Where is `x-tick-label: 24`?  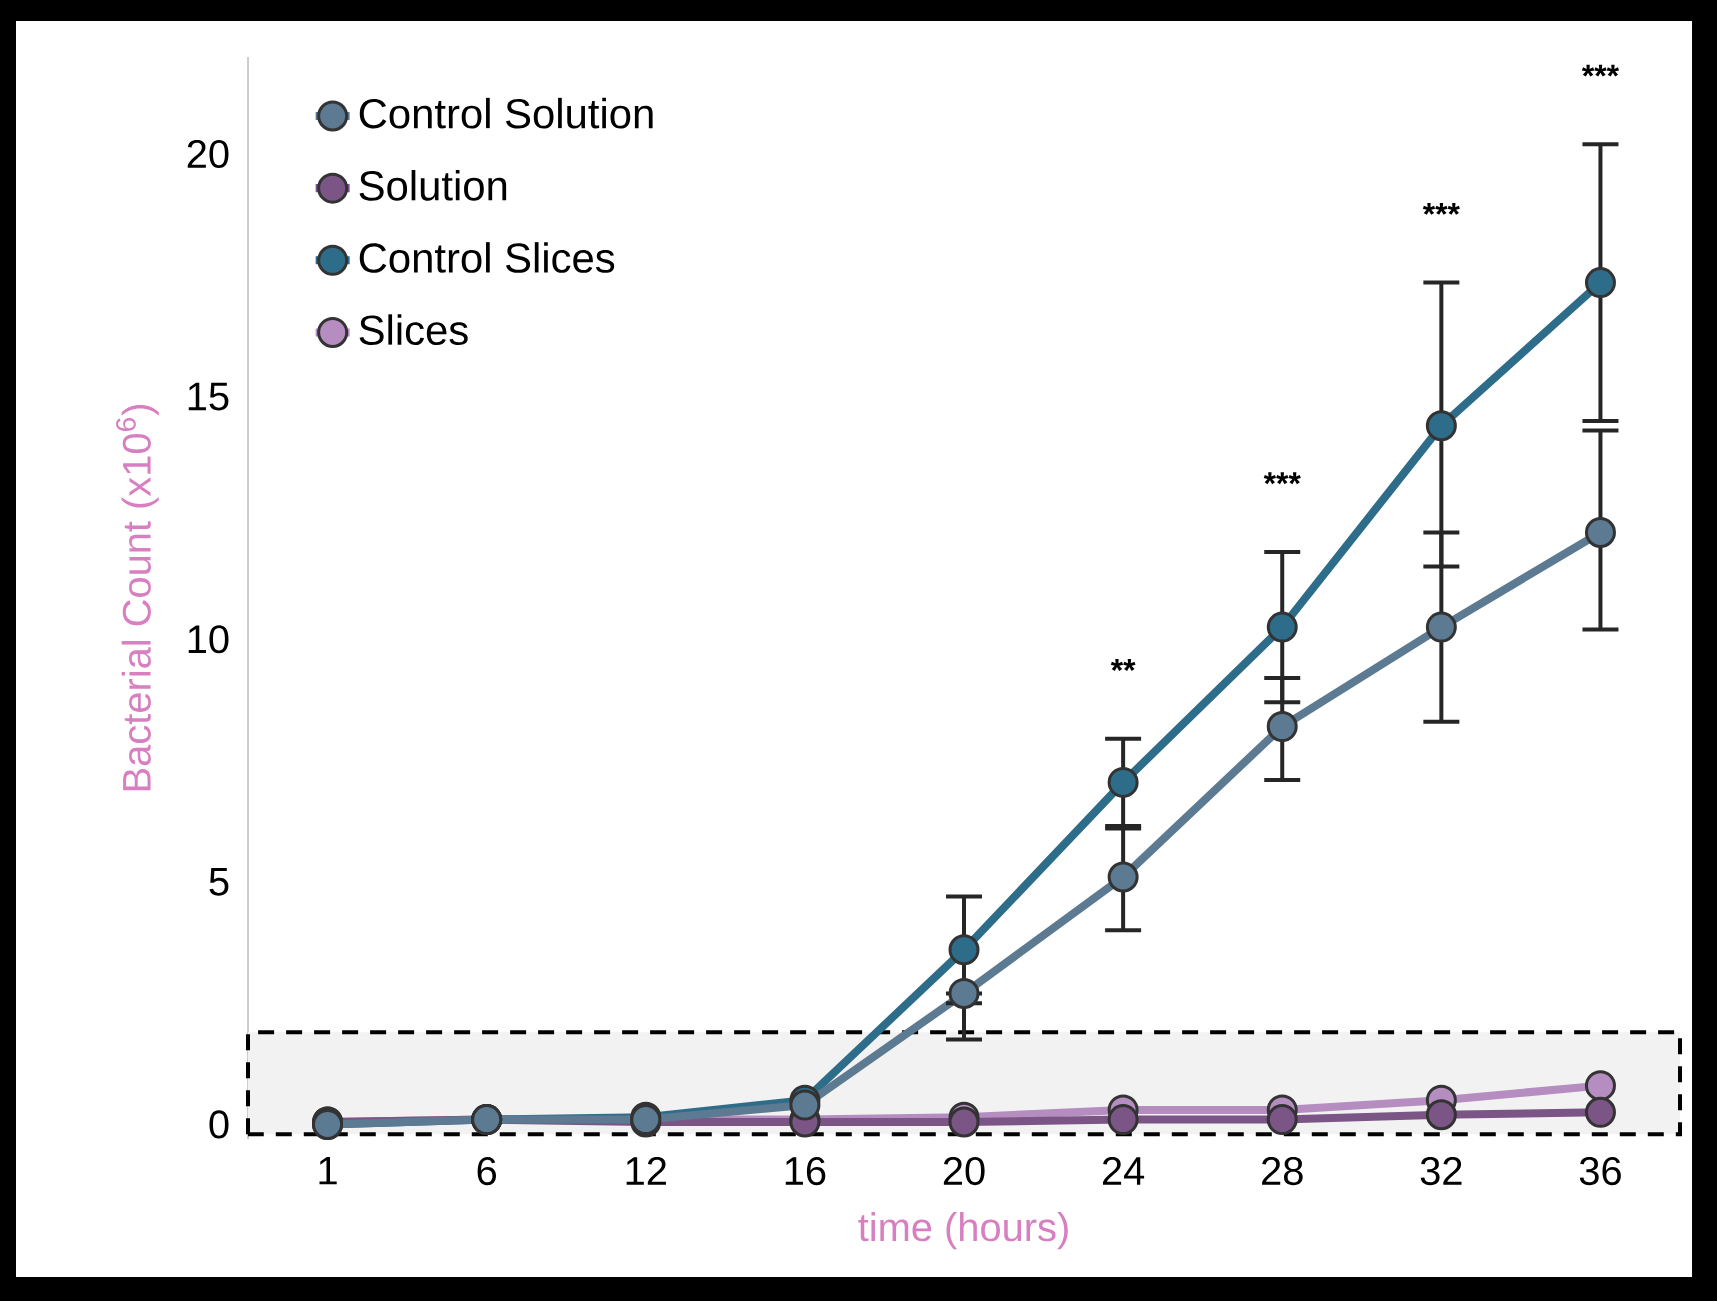 x-tick-label: 24 is located at coordinates (1123, 1170).